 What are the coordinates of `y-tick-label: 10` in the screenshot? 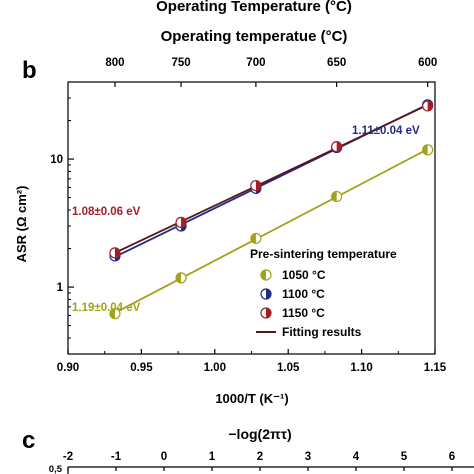 It's located at (56, 160).